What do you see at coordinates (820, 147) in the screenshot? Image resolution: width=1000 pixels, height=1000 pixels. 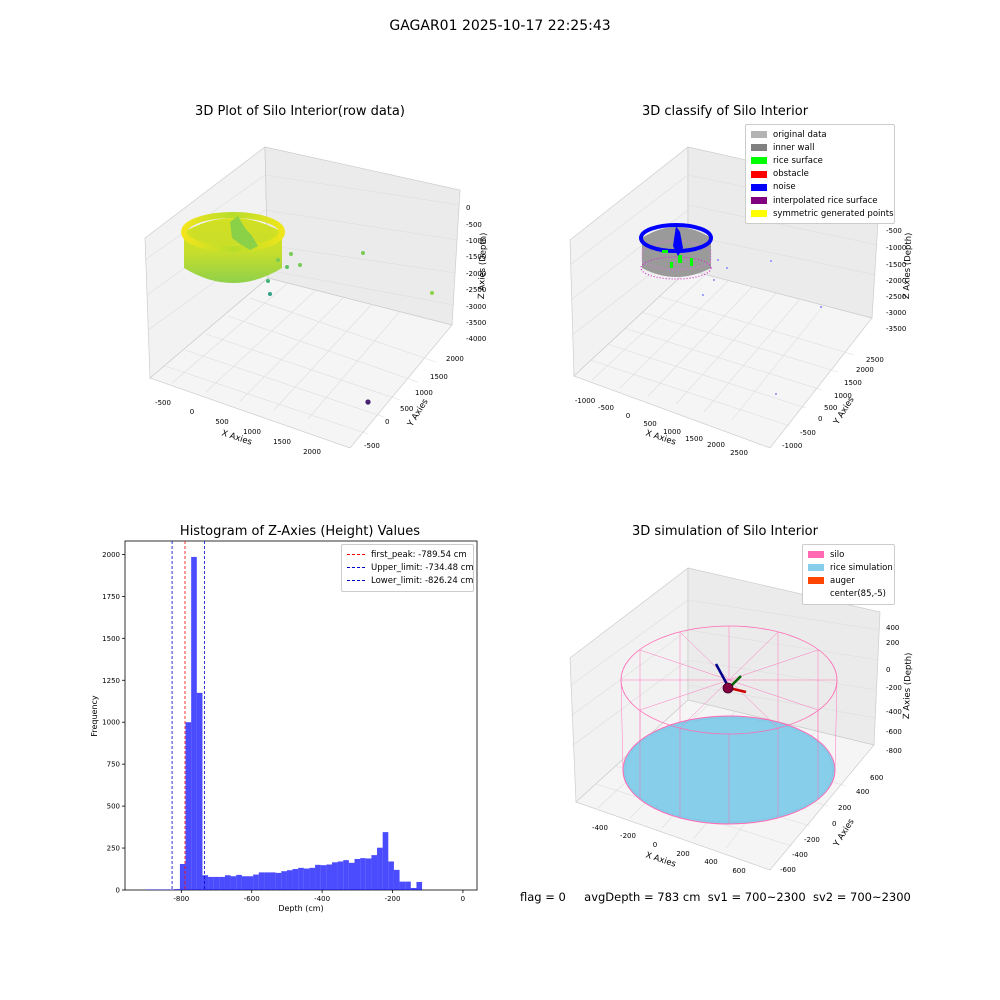 I see `legend-item: inner wall` at bounding box center [820, 147].